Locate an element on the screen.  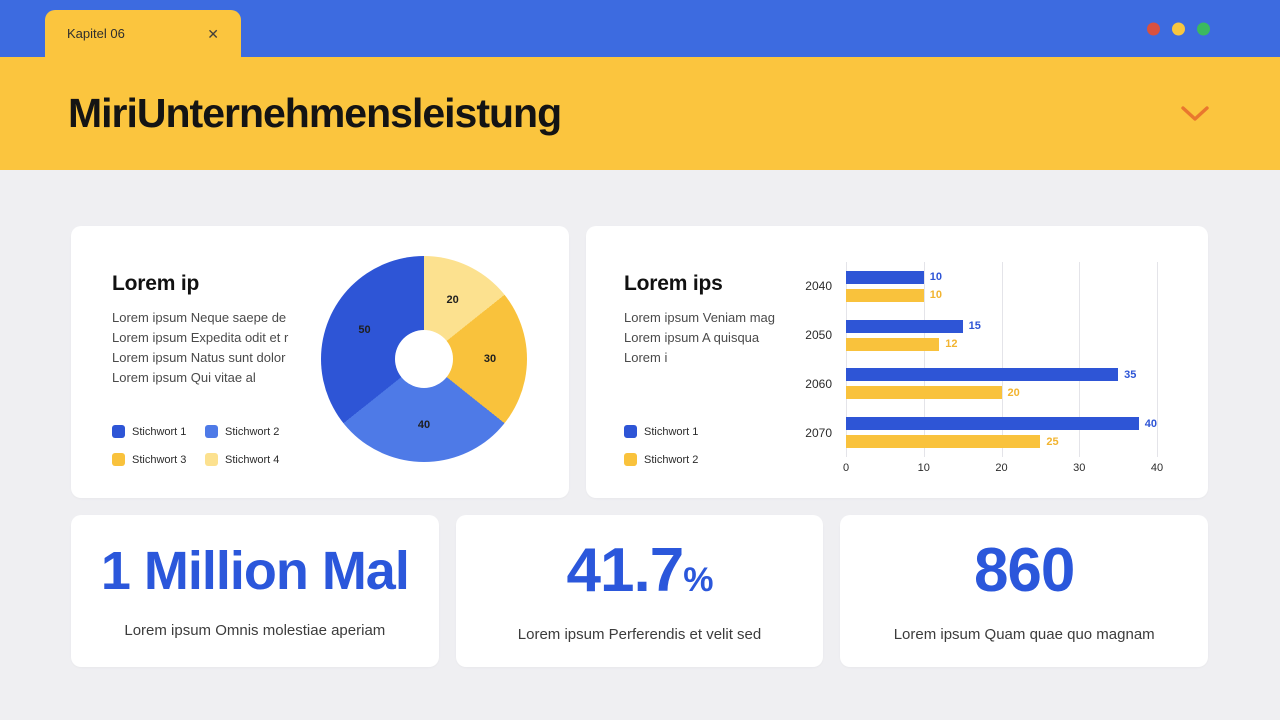
bar-row: 40 is located at coordinates (1001, 424).